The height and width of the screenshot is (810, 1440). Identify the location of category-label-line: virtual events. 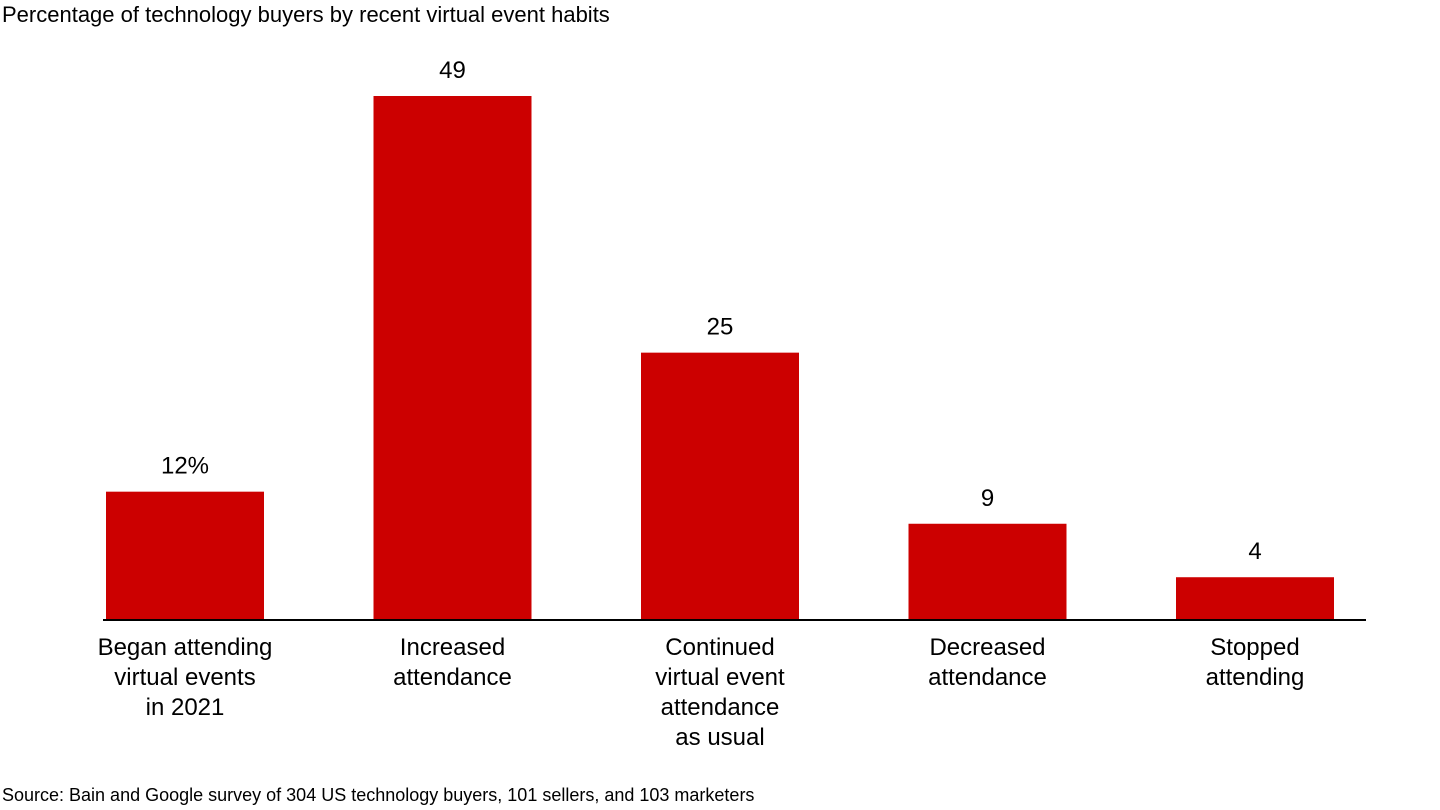
(185, 677).